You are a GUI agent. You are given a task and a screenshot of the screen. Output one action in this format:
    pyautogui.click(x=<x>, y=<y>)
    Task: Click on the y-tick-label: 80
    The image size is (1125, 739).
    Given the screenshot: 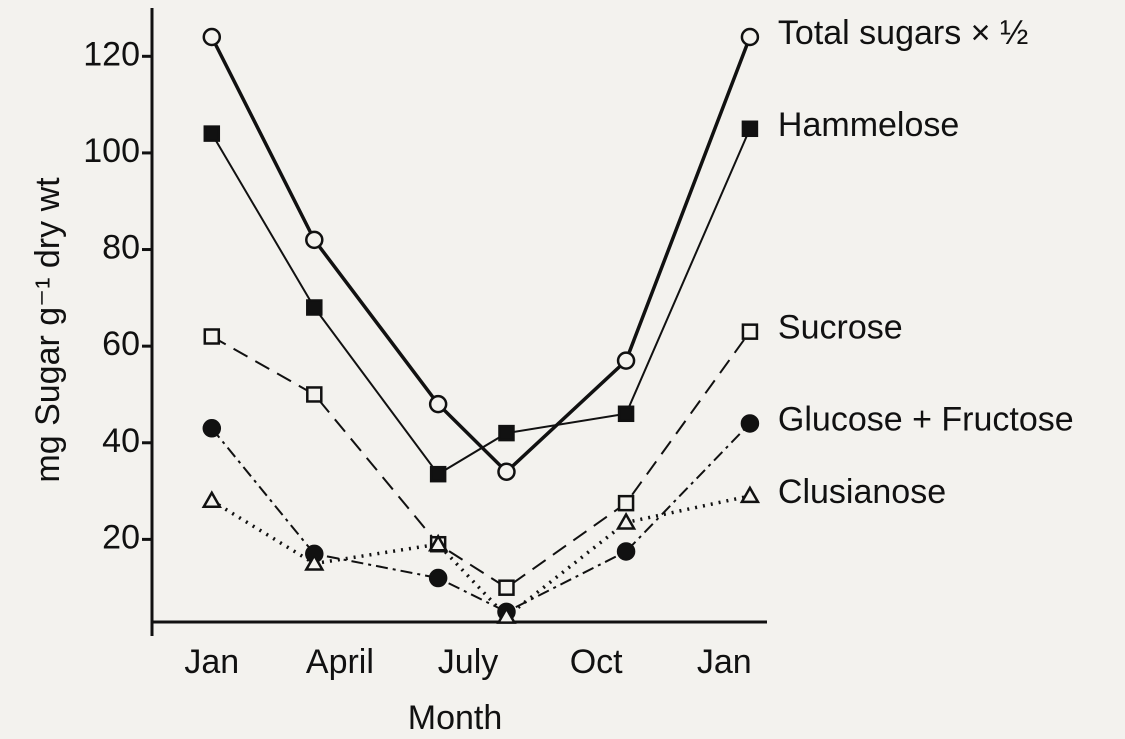 What is the action you would take?
    pyautogui.click(x=121, y=248)
    